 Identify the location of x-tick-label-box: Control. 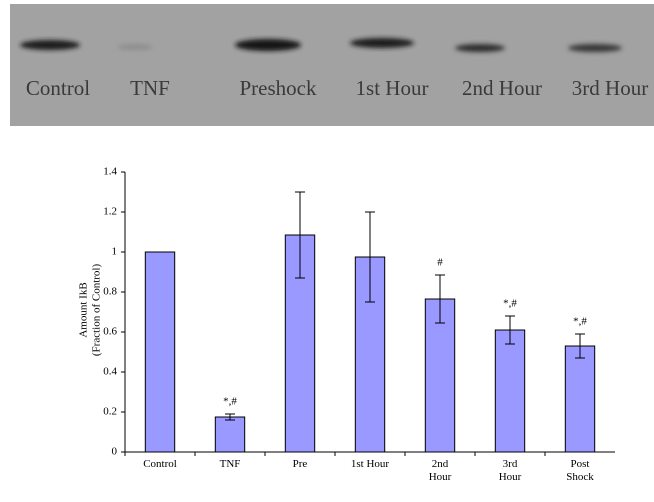
(160, 464).